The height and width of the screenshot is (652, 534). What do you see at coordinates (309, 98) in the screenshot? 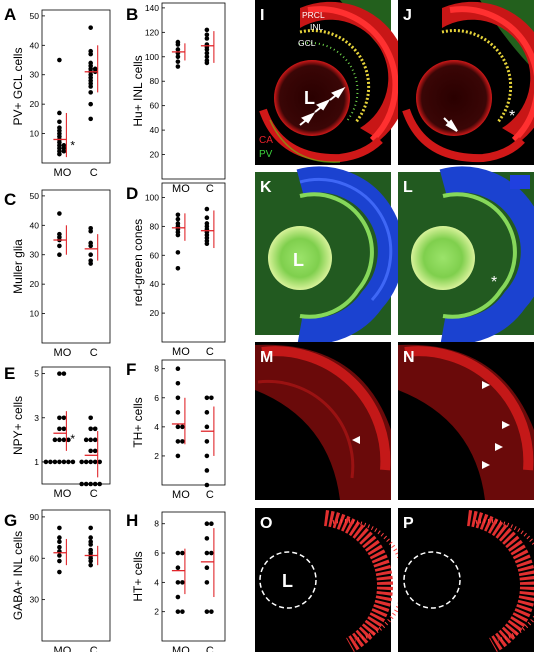
I see `lens-label-I: L` at bounding box center [309, 98].